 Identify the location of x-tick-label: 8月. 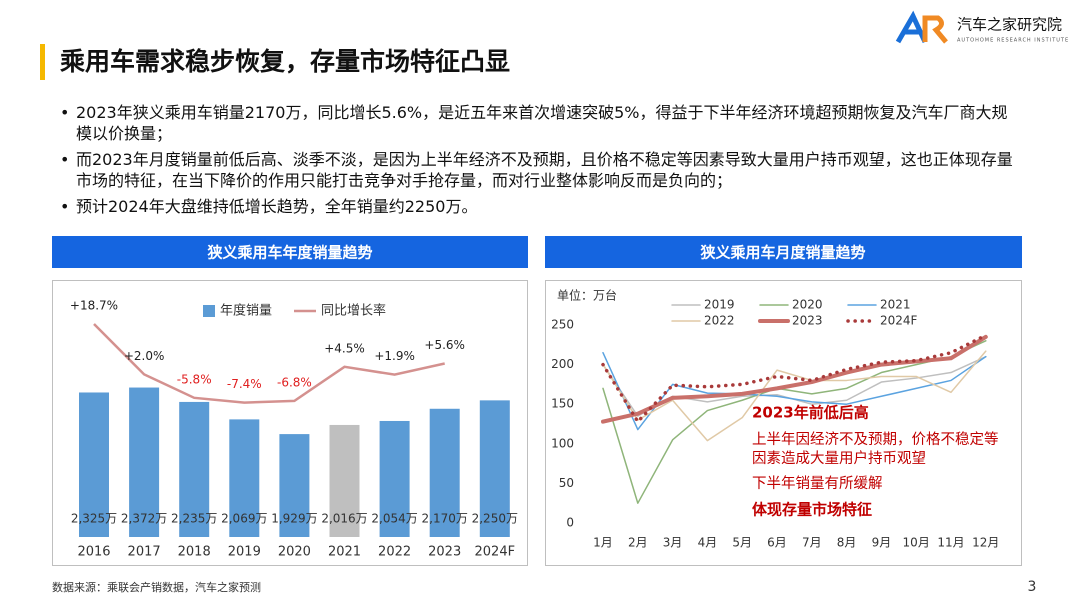
(847, 543).